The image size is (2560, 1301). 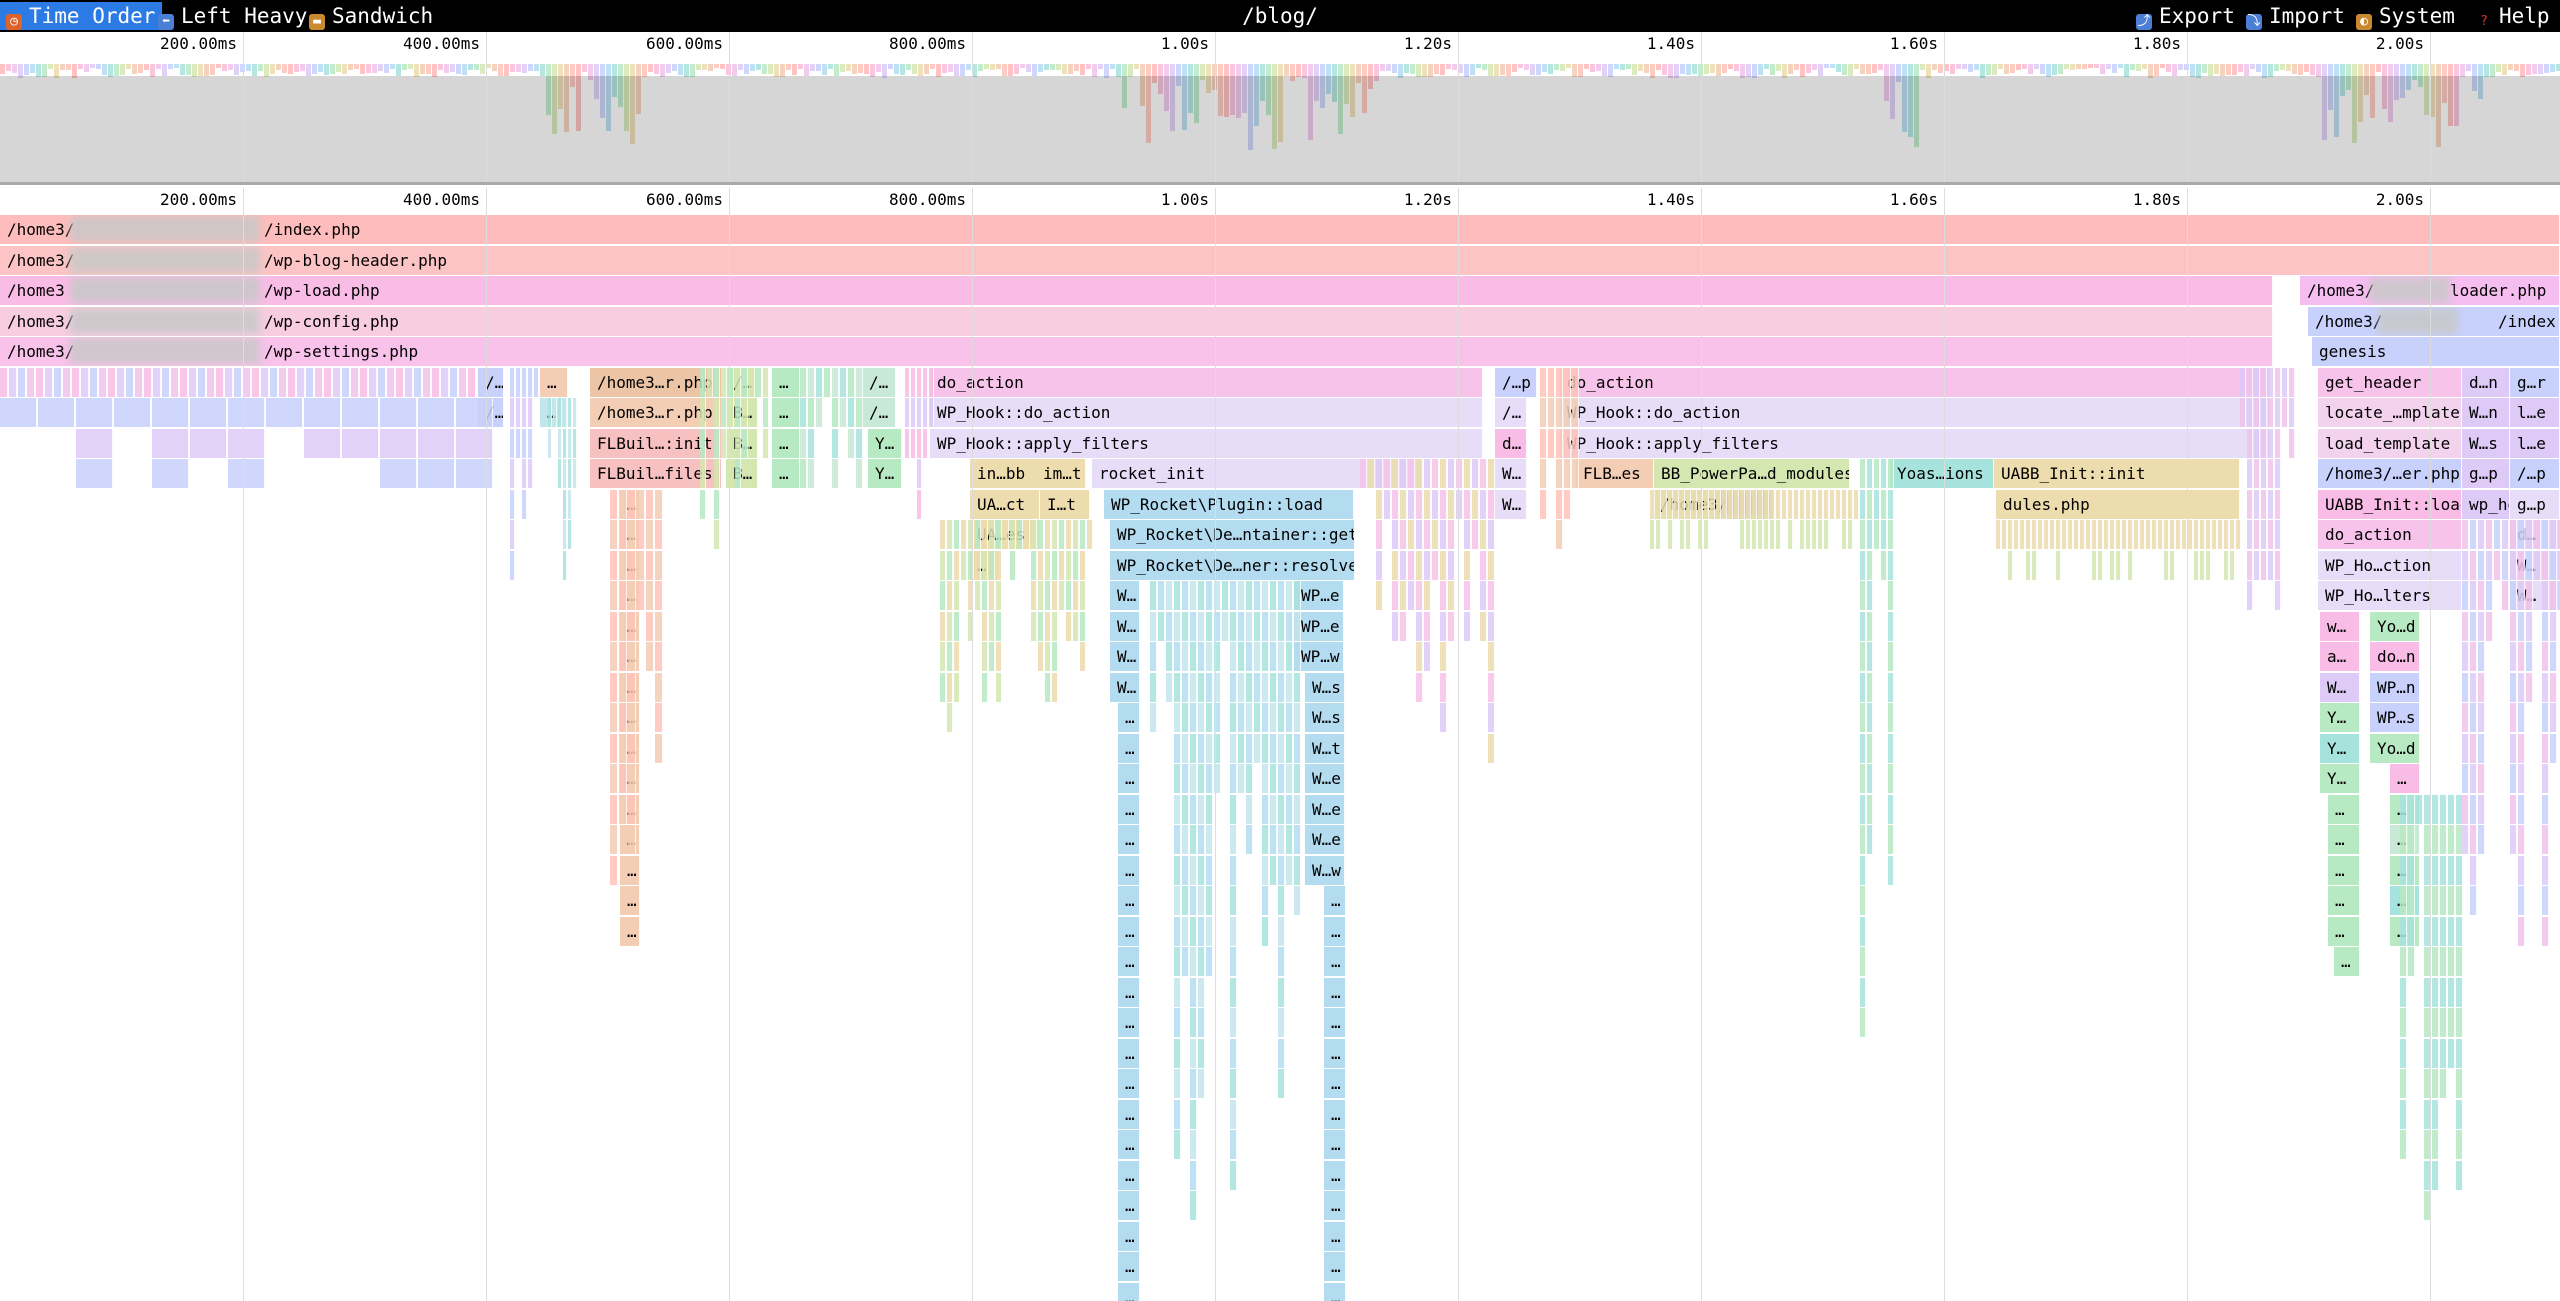 What do you see at coordinates (1206, 382) in the screenshot?
I see `flame-frame: do_action` at bounding box center [1206, 382].